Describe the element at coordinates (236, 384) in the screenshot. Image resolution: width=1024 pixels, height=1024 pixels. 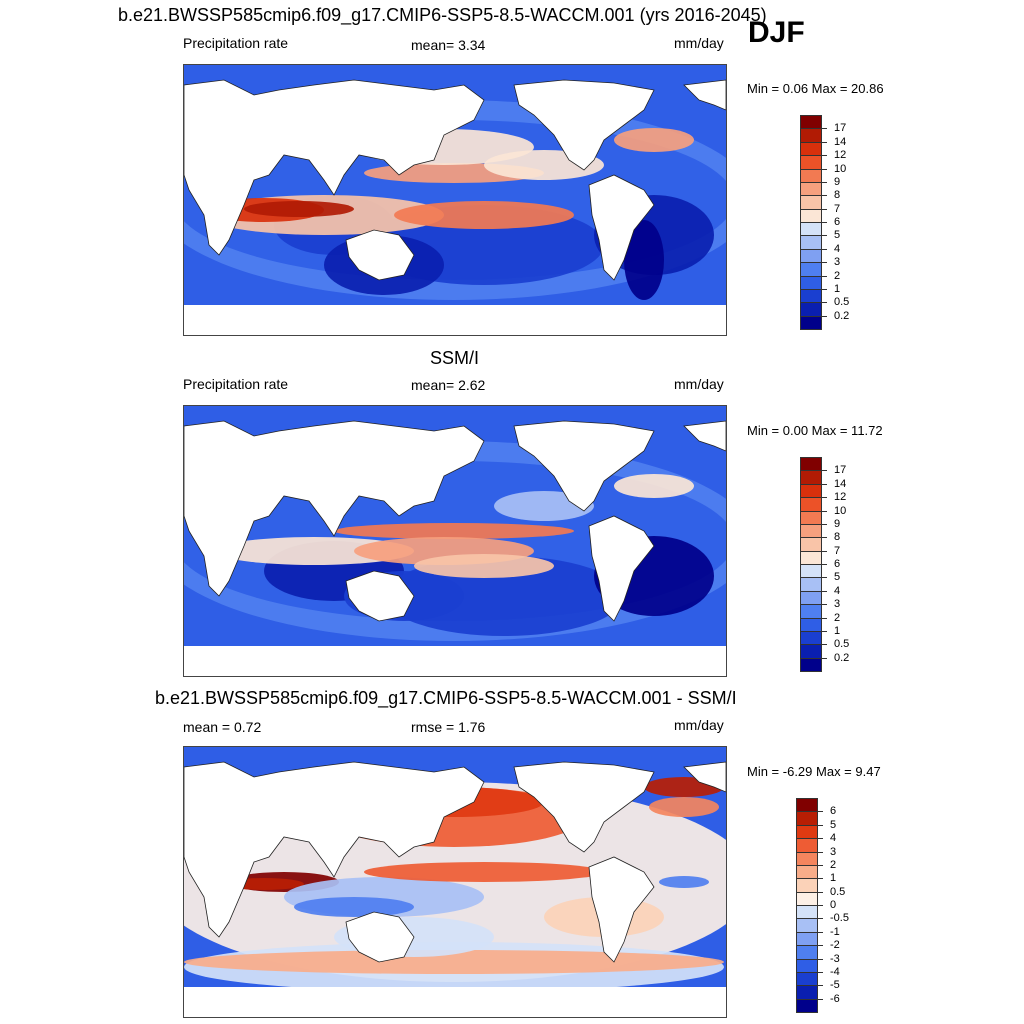
I see `panel2-left-label: Precipitation rate` at that location.